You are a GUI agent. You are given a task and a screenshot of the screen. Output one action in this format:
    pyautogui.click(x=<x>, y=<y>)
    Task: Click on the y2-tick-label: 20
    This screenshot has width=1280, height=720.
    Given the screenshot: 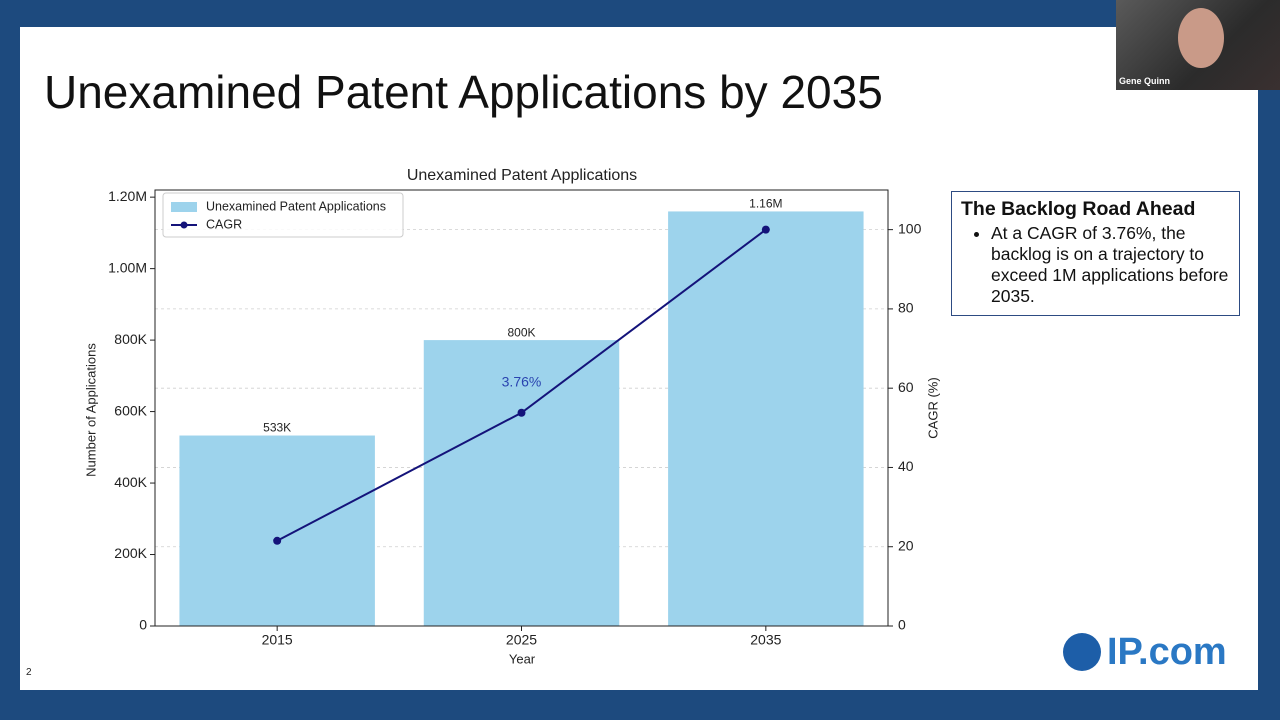 What is the action you would take?
    pyautogui.click(x=906, y=545)
    